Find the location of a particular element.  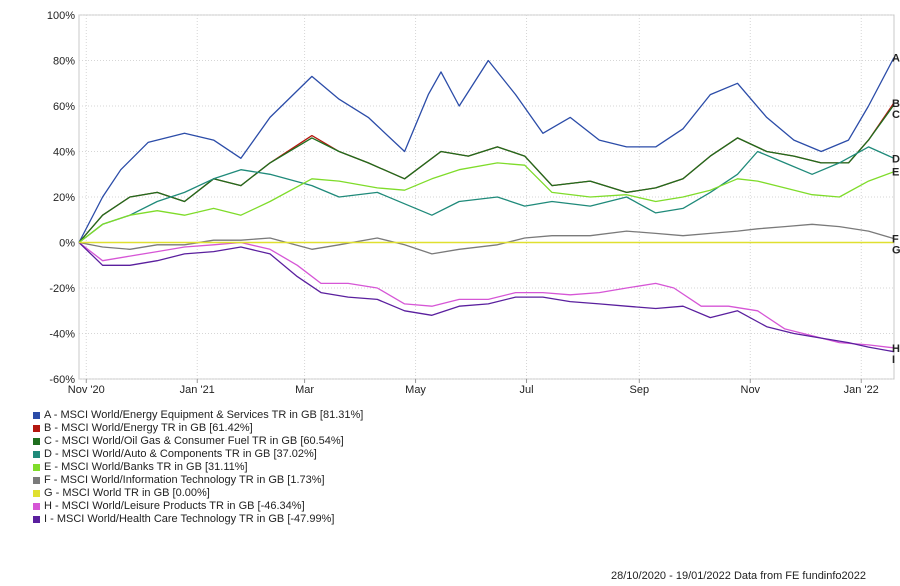

series-line-e is located at coordinates (486, 203).